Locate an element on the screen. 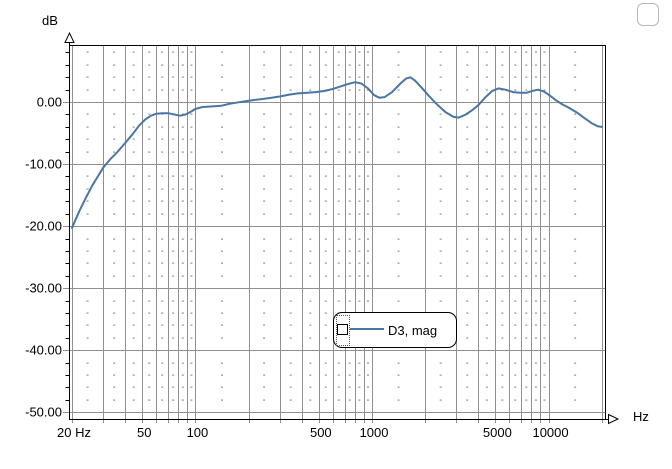 This screenshot has width=672, height=469. legend-marker-square is located at coordinates (342, 329).